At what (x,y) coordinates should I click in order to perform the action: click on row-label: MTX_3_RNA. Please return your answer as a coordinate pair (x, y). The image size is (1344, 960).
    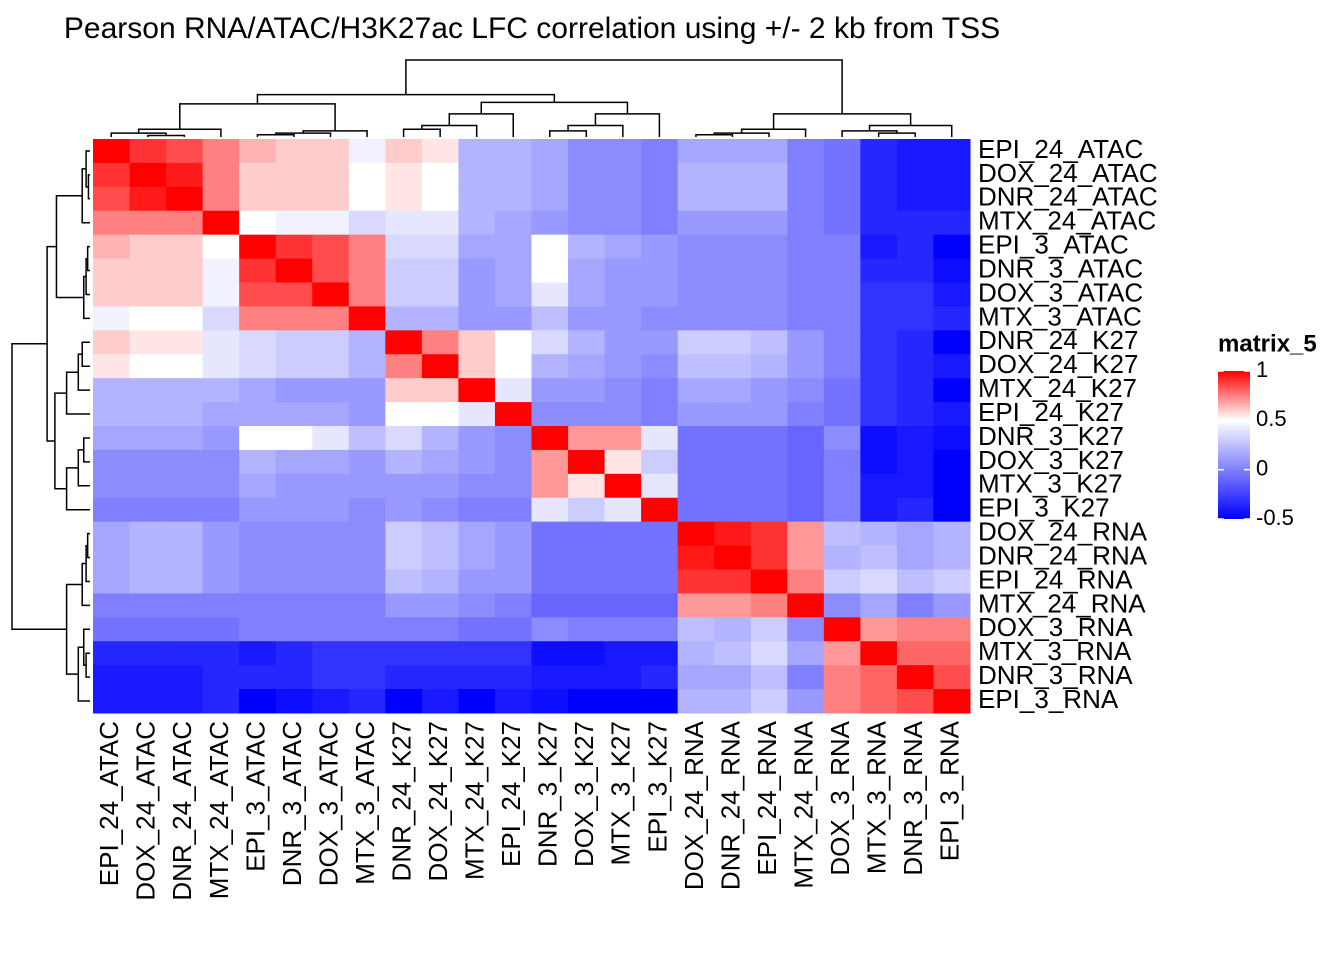
    Looking at the image, I should click on (1055, 651).